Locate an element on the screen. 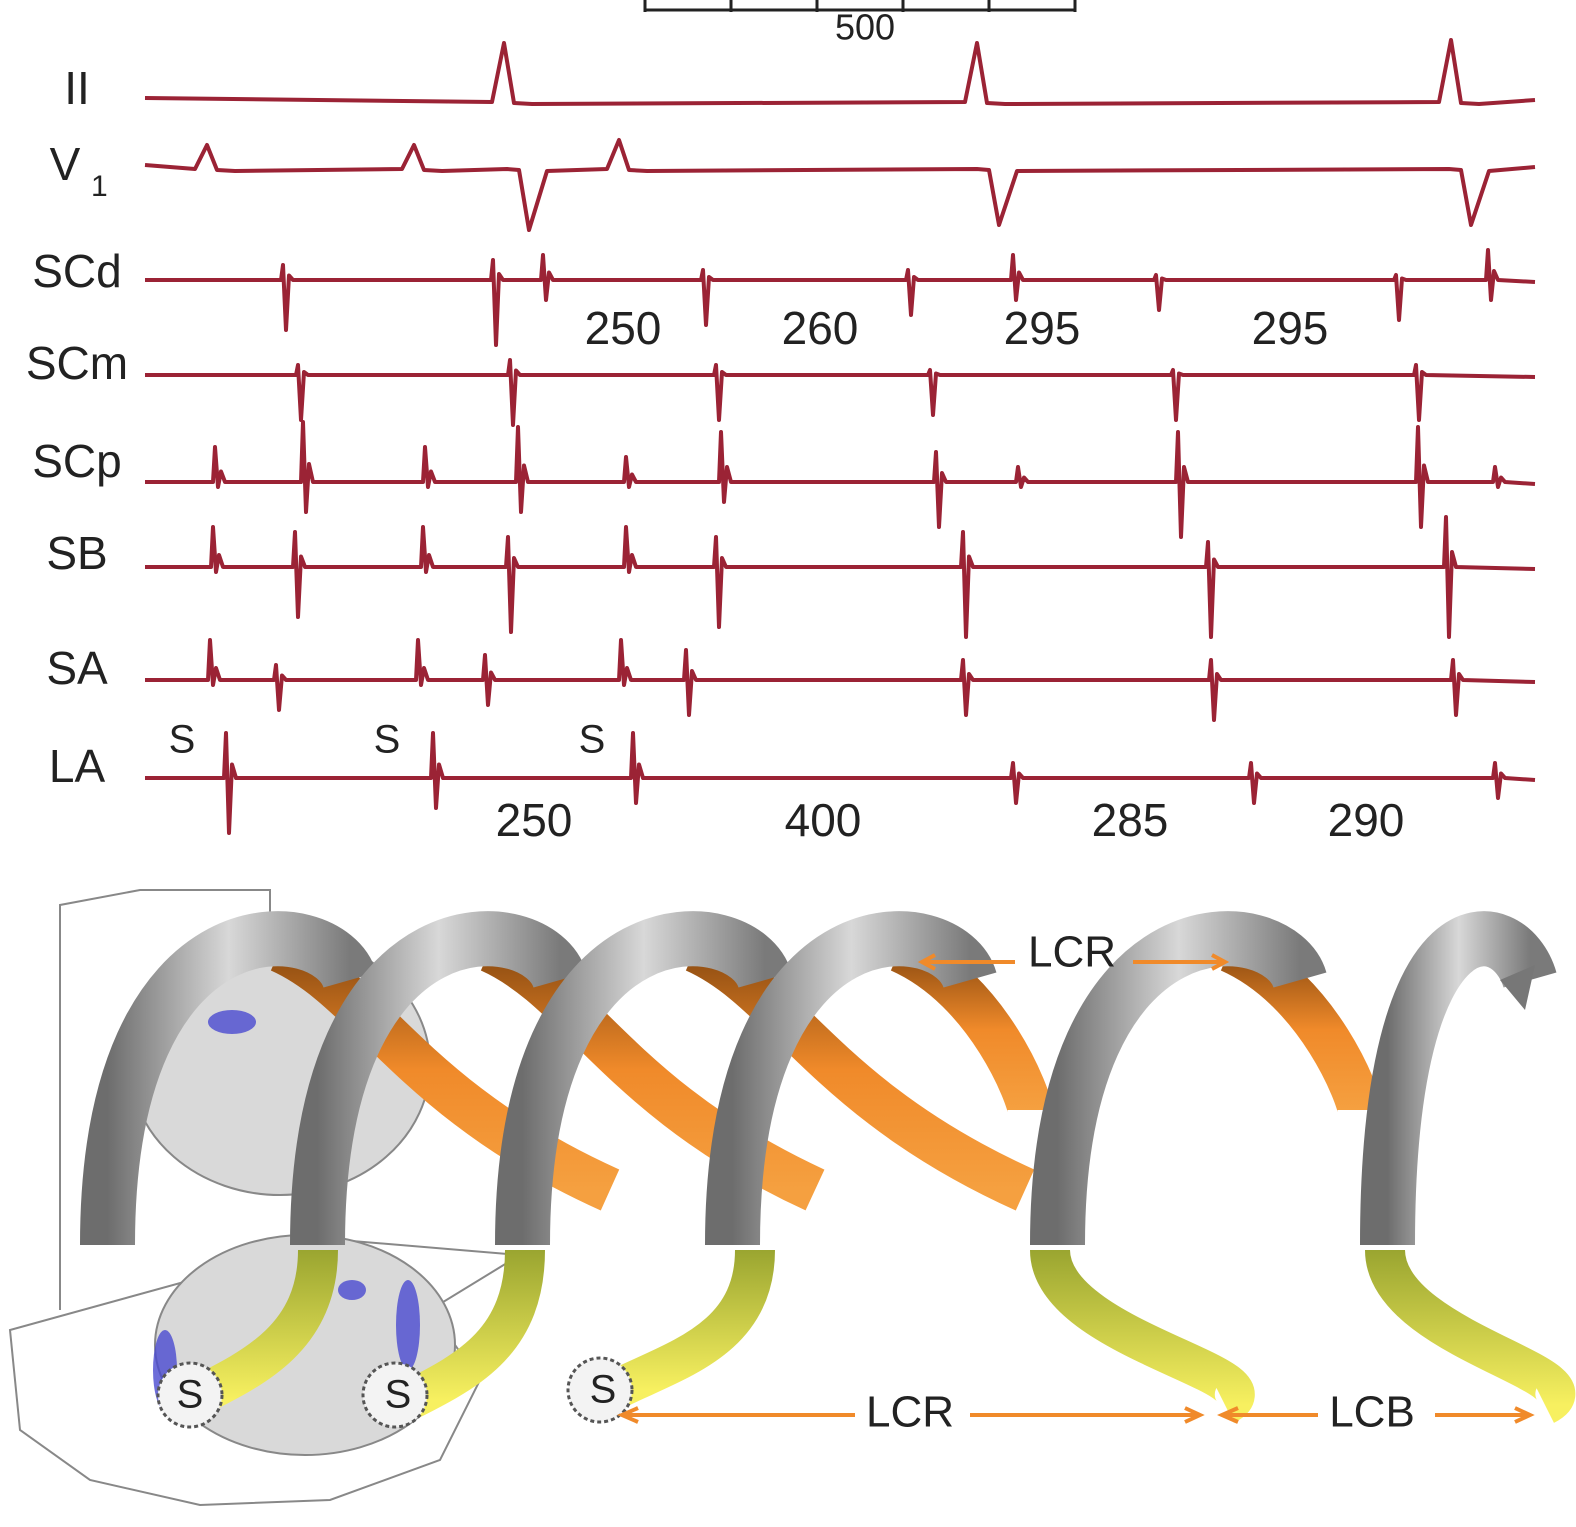  interval: 290 is located at coordinates (1366, 820).